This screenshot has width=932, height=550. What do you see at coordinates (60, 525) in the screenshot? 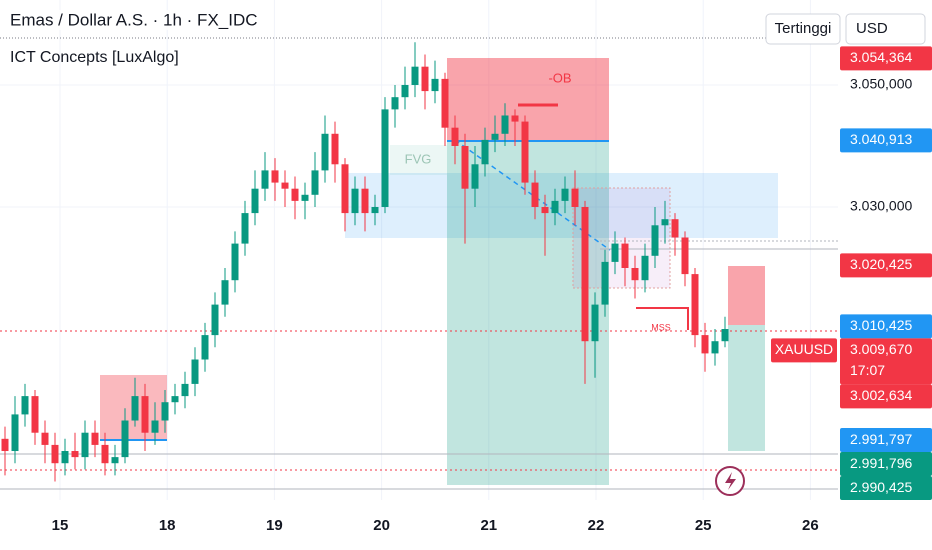
I see `x-tick-label: 15` at bounding box center [60, 525].